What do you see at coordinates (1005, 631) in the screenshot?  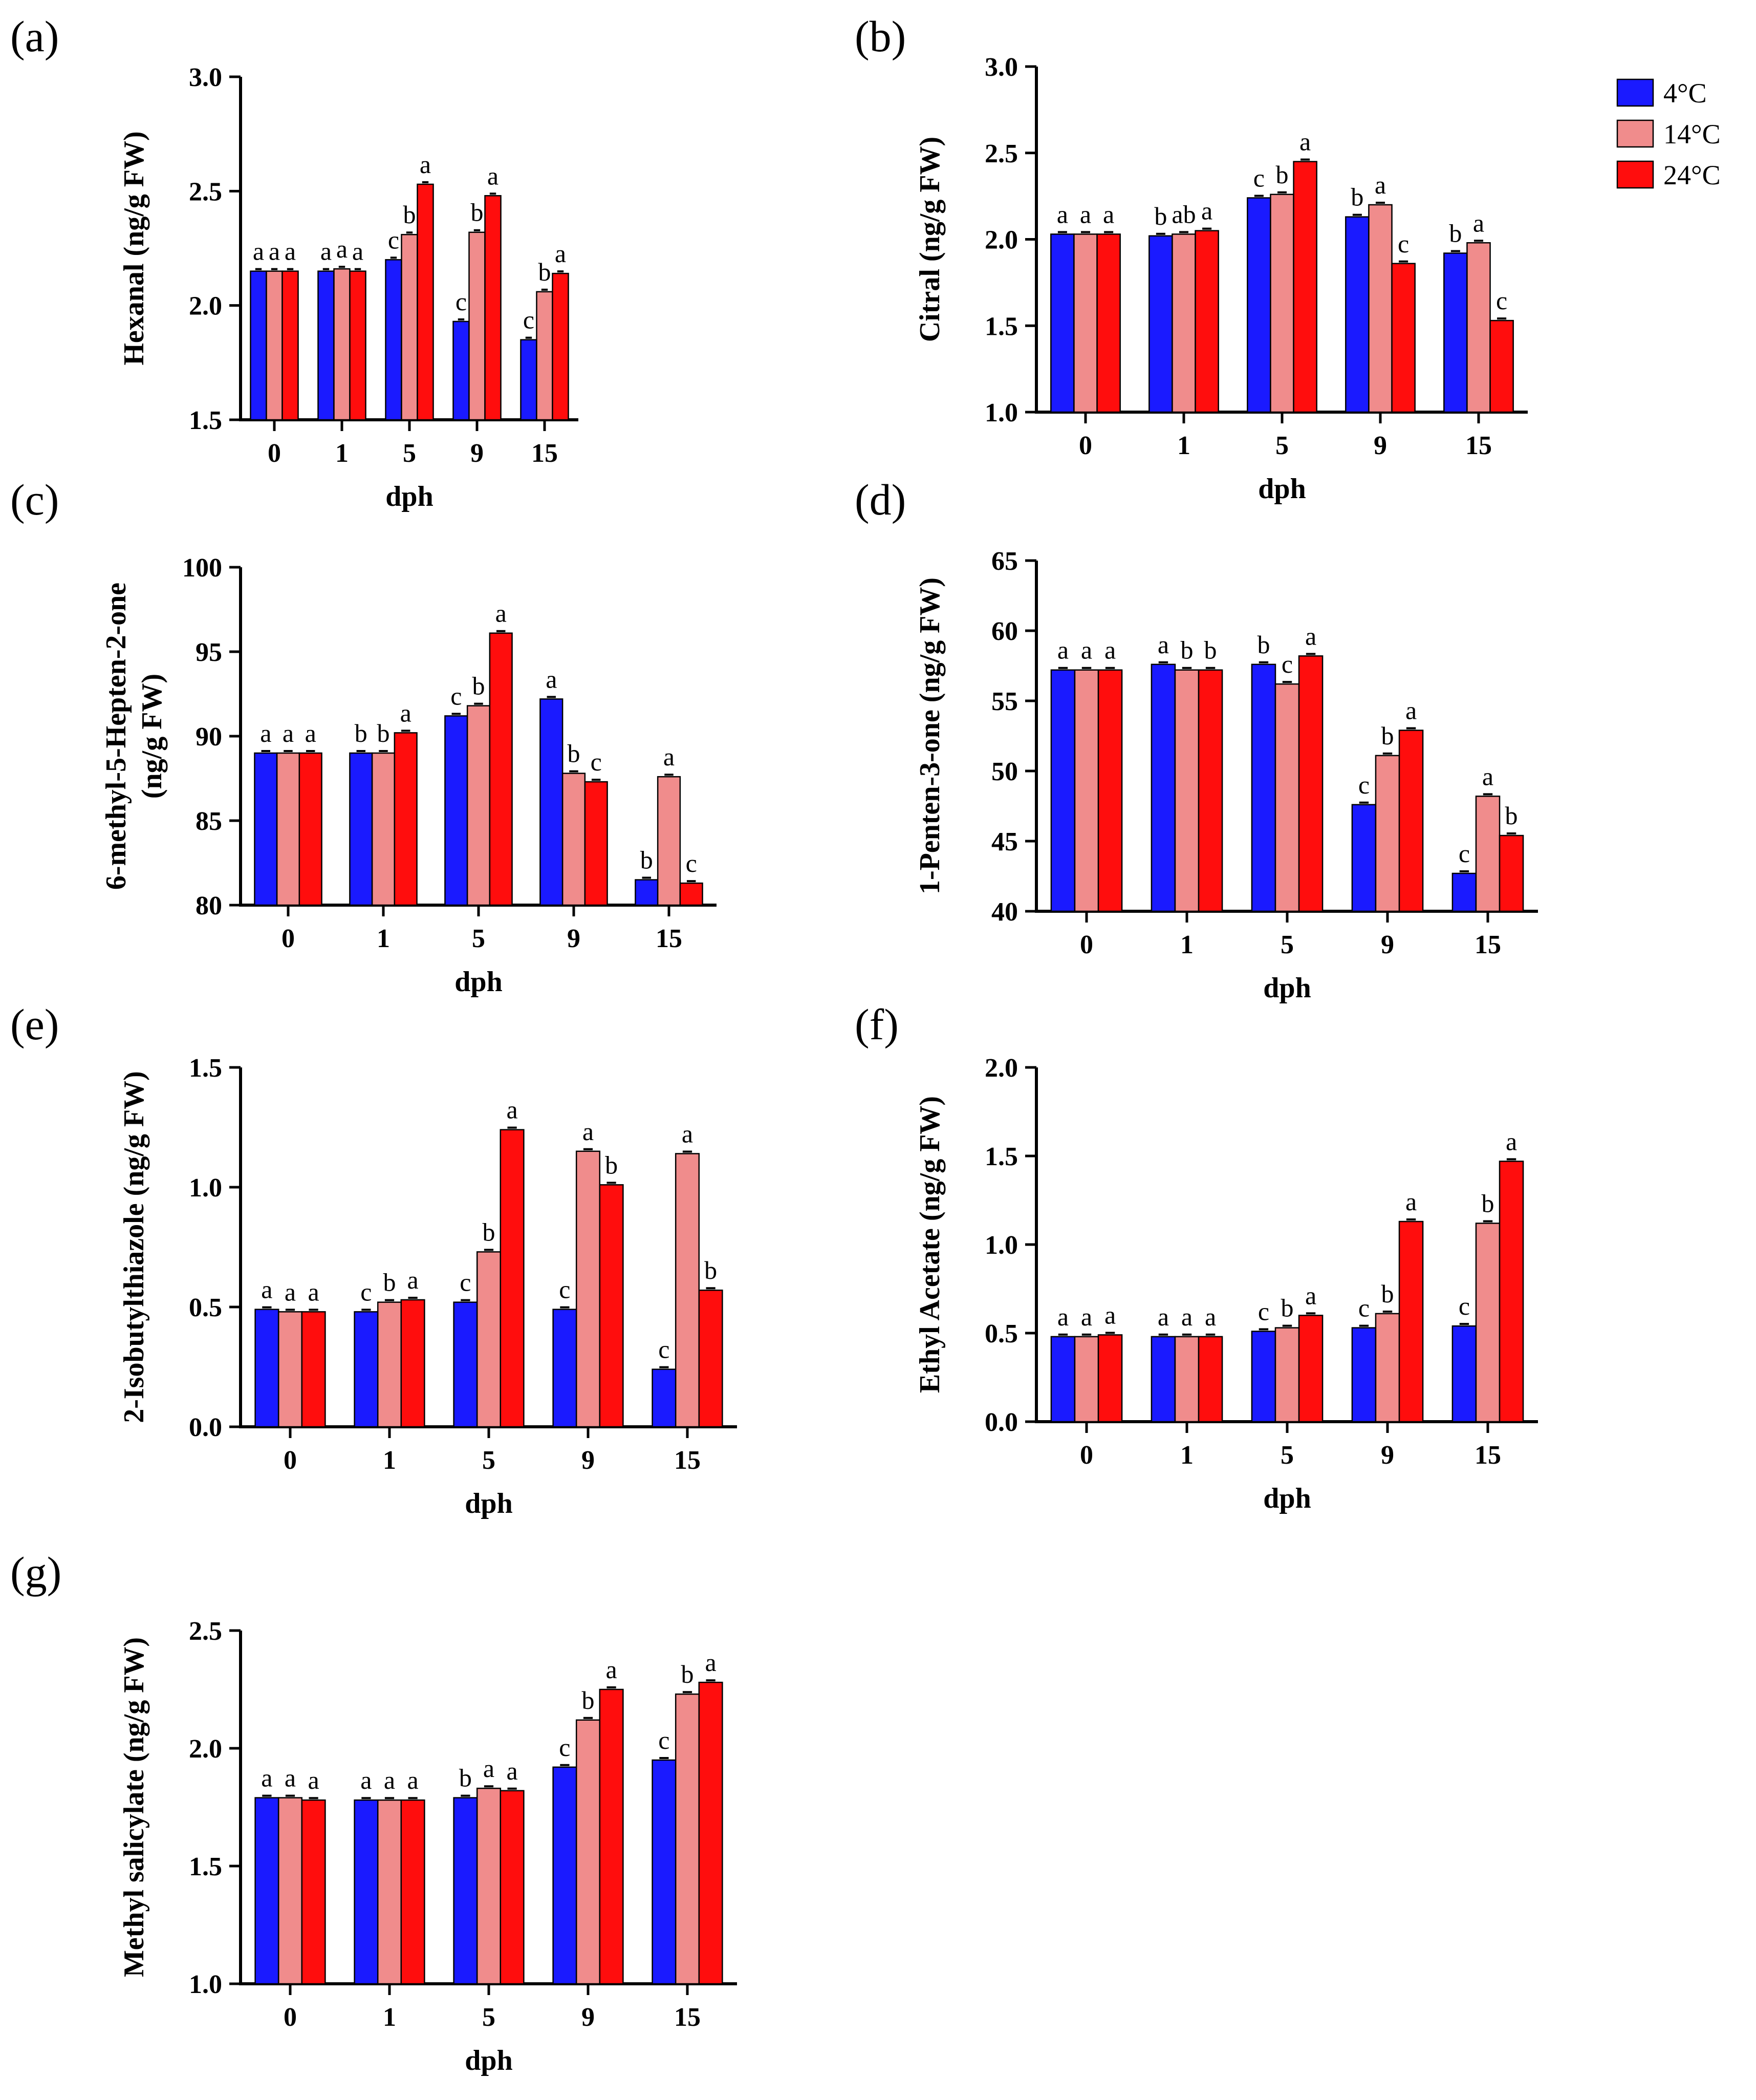 I see `y-tick-label: 60` at bounding box center [1005, 631].